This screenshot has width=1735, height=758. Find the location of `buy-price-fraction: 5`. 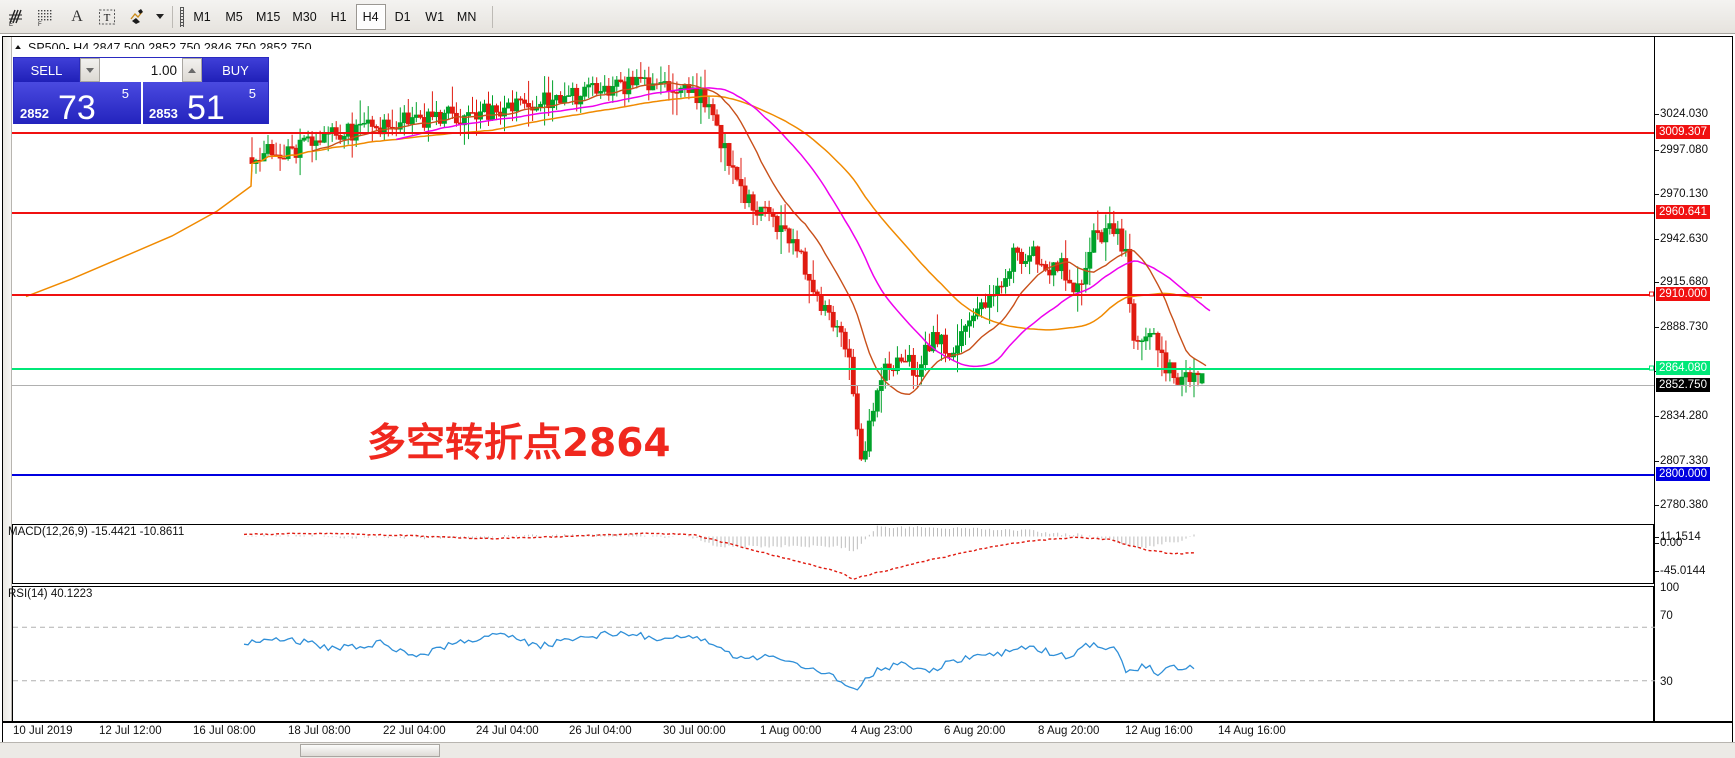

buy-price-fraction: 5 is located at coordinates (252, 93).